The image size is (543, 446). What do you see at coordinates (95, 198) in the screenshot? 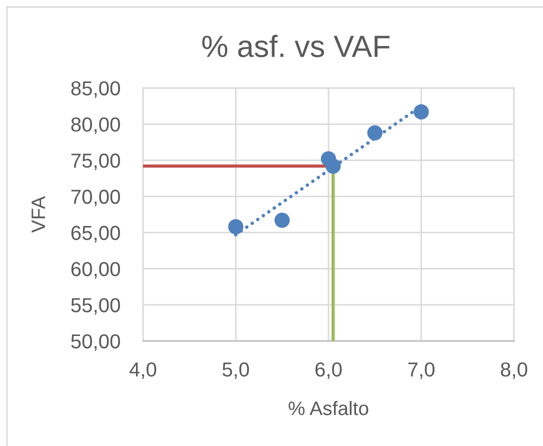
I see `y-tick-label: 70,00` at bounding box center [95, 198].